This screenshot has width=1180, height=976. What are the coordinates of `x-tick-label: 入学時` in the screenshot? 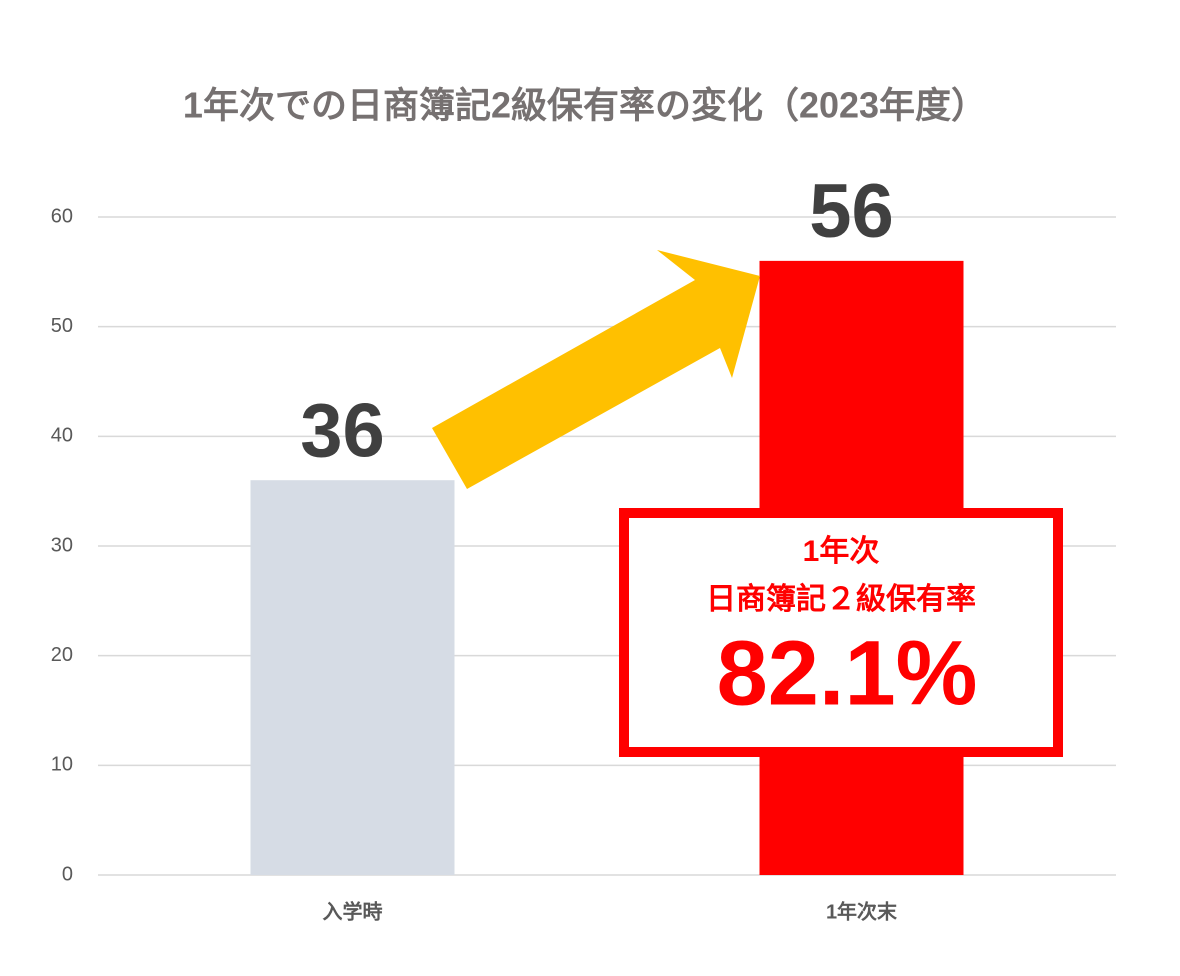 It's located at (353, 911).